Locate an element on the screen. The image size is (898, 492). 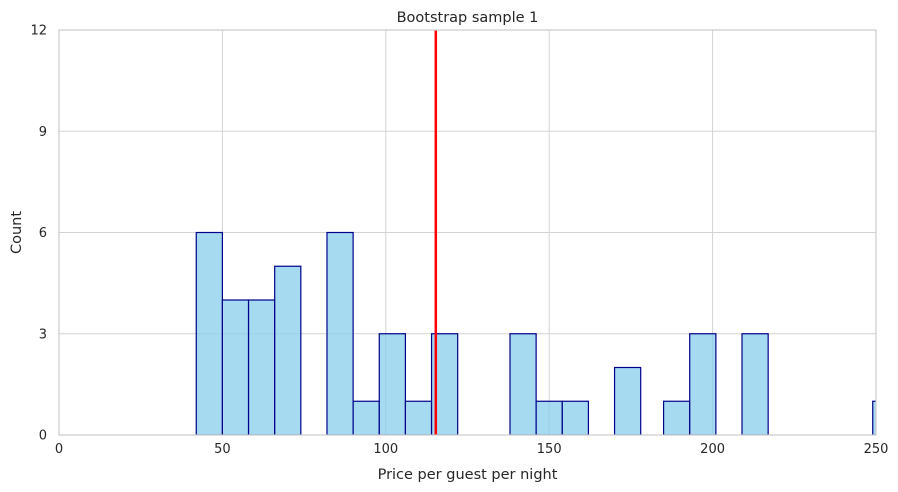
y-tick-label: 0 is located at coordinates (43, 436).